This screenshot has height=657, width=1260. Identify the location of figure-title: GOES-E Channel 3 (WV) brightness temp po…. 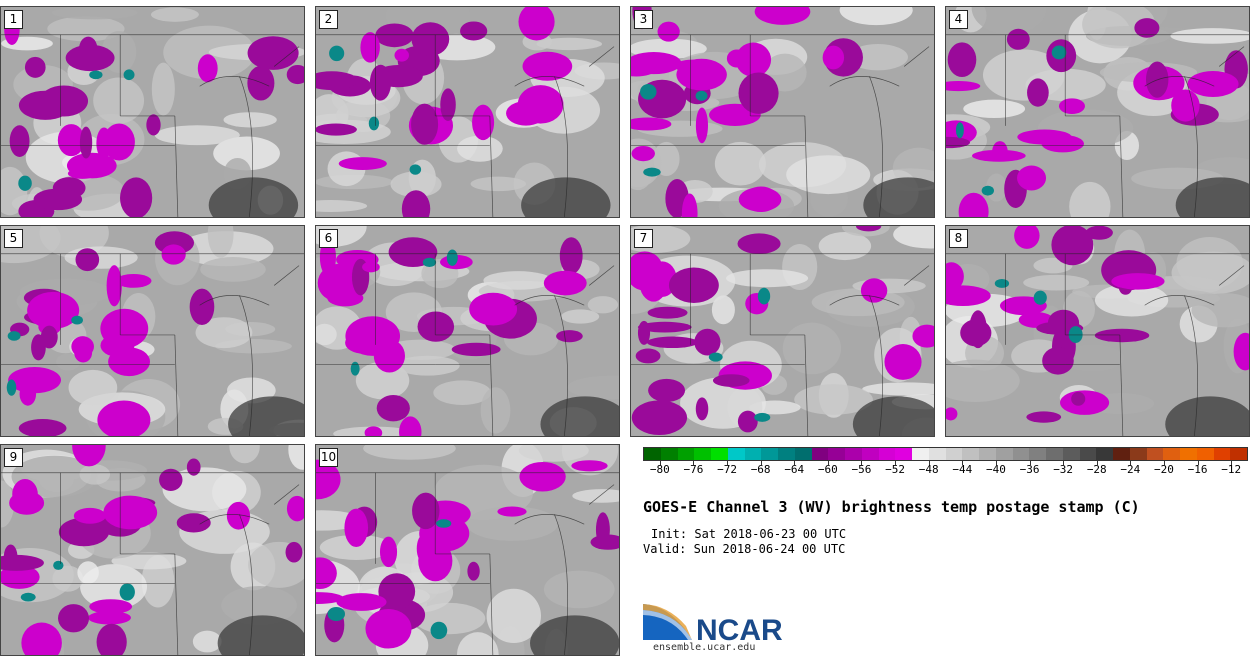
(891, 507).